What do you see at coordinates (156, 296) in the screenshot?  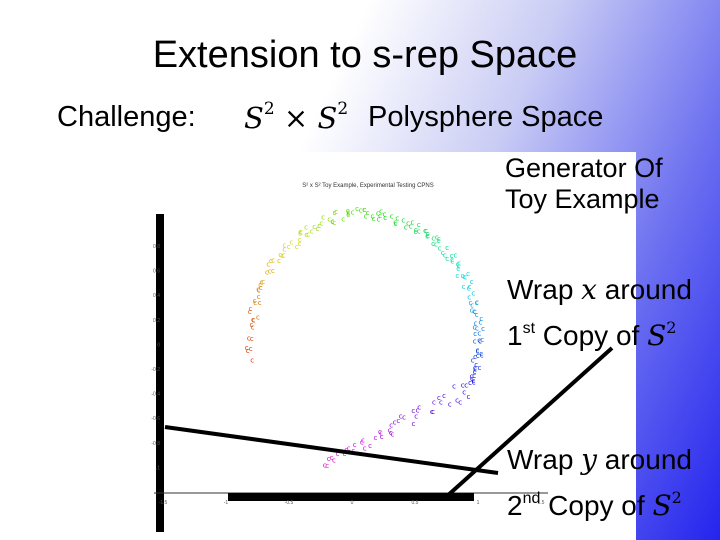 I see `y-tick-label: 0.4` at bounding box center [156, 296].